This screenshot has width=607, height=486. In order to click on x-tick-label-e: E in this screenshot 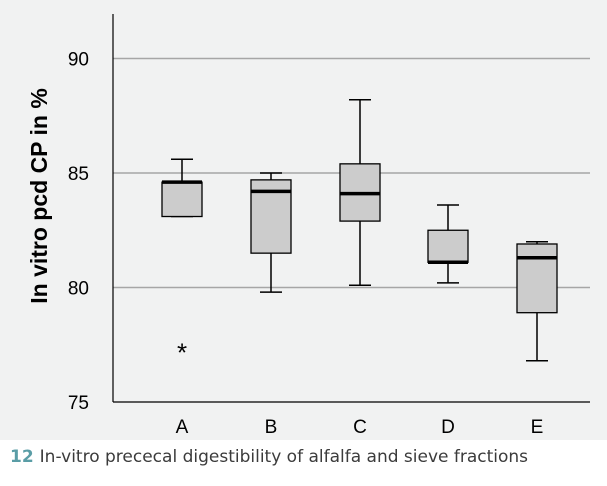, I will do `click(537, 427)`.